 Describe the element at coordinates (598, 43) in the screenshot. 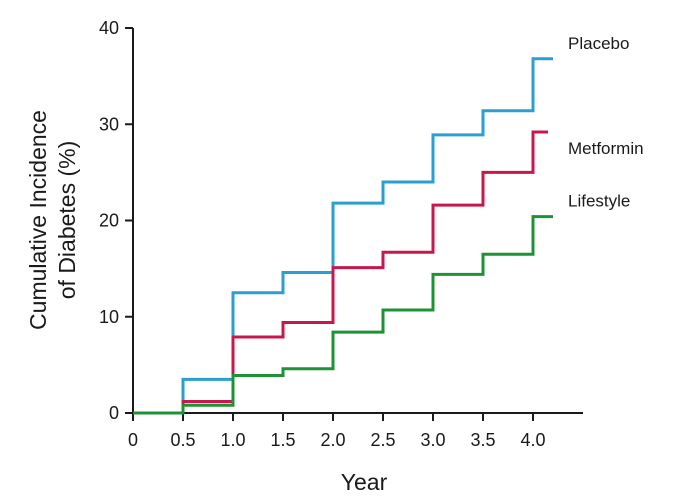

I see `series-label-placebo: Placebo` at that location.